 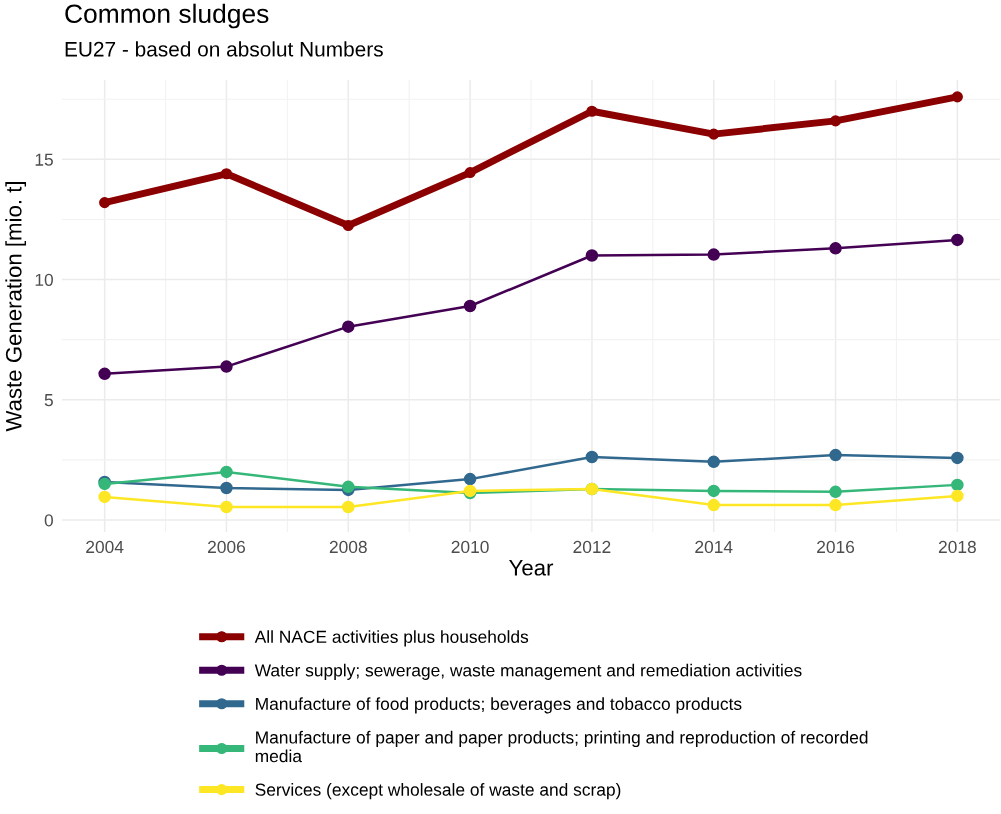 I want to click on x-tick-label: 2012, so click(x=592, y=547).